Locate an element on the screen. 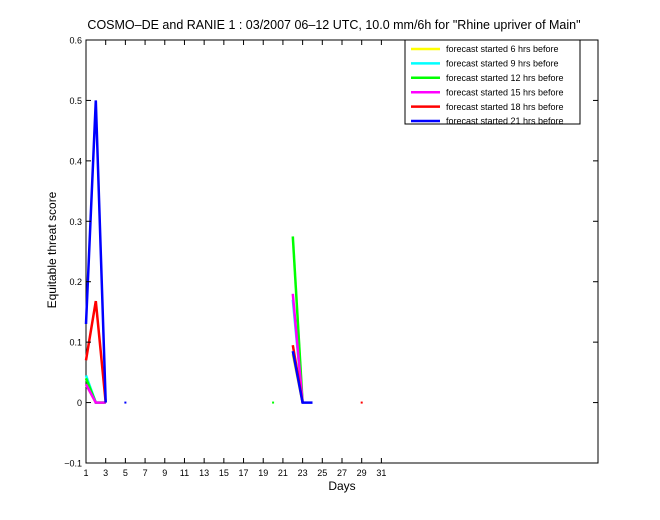 The height and width of the screenshot is (520, 660). series-line is located at coordinates (194, 348).